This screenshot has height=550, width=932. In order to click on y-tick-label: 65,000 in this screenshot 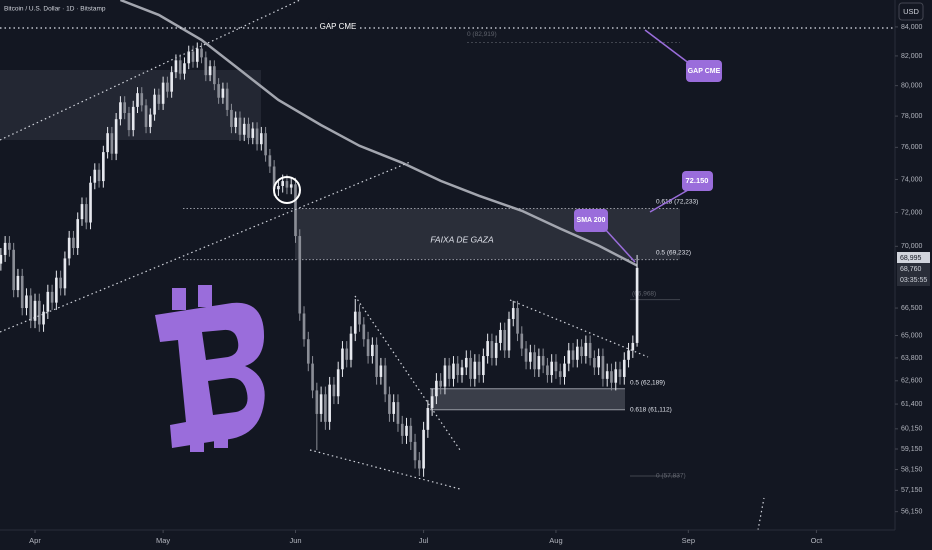, I will do `click(912, 335)`.